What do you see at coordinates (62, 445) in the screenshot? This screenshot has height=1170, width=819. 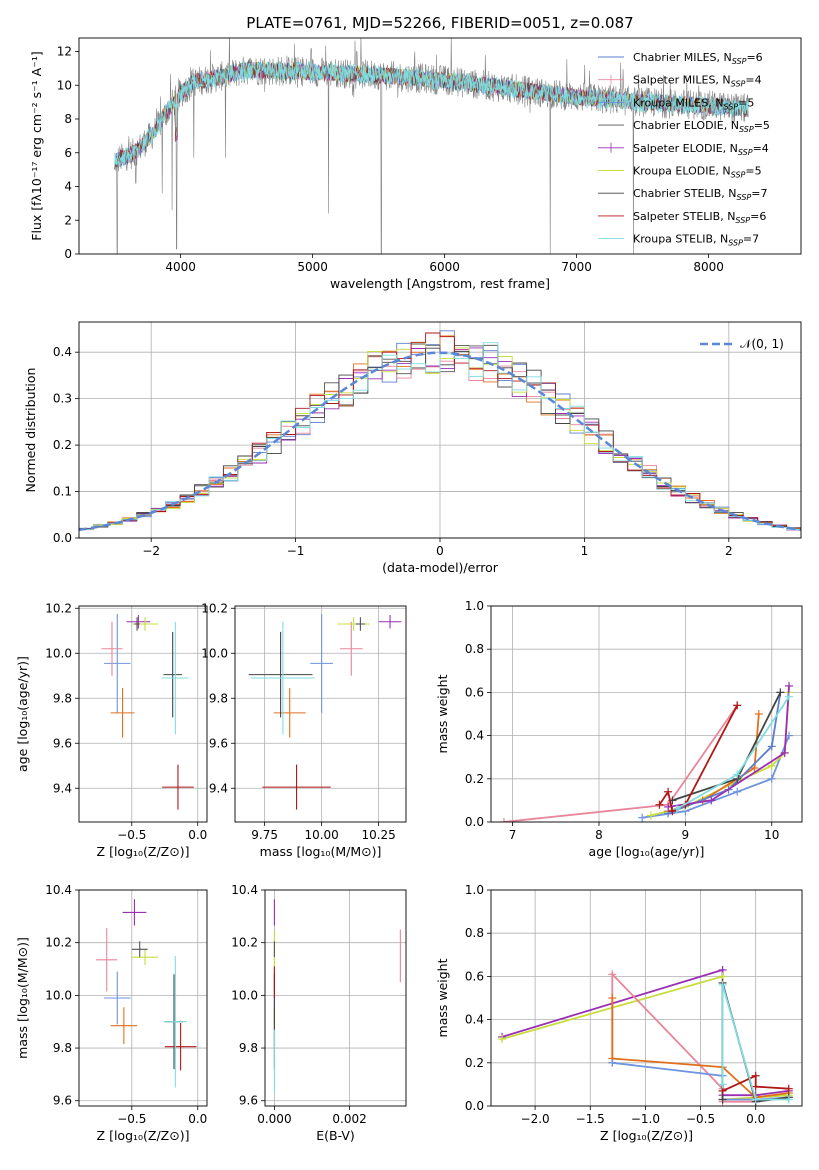 I see `y-tick-label: 0.2` at bounding box center [62, 445].